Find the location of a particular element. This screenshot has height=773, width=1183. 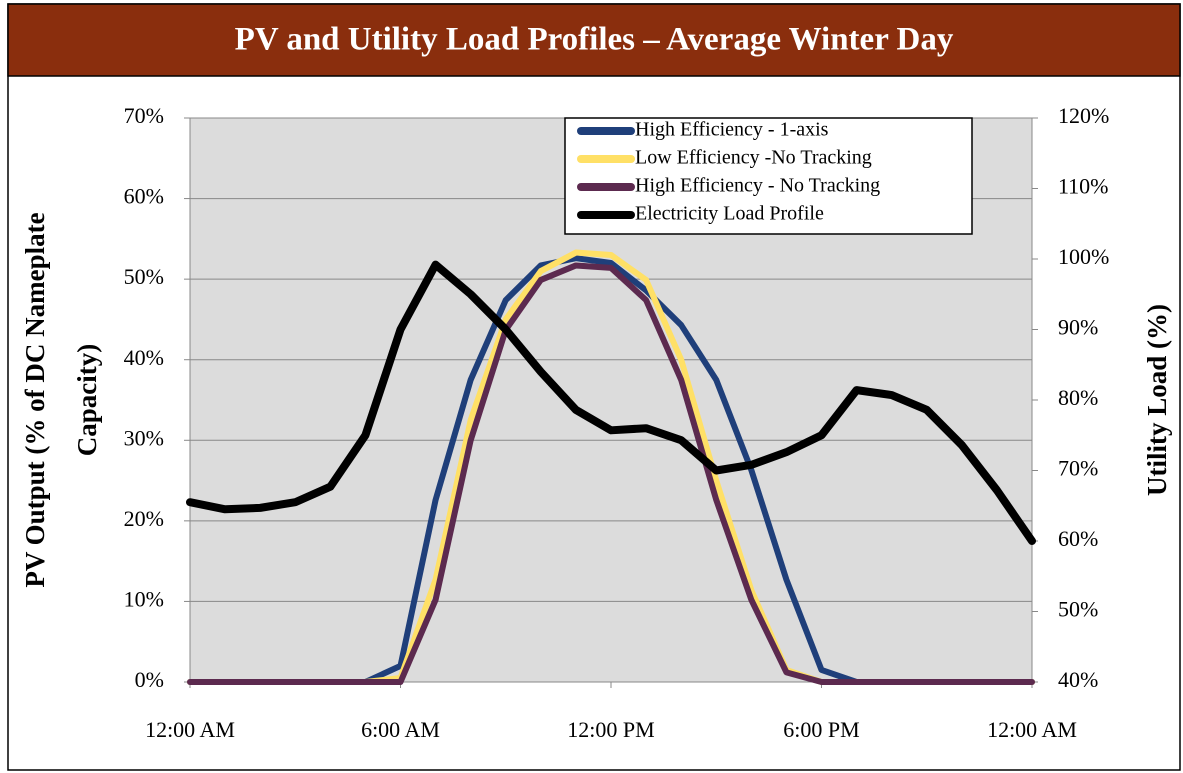

y2-tick-label: 90% is located at coordinates (1078, 327).